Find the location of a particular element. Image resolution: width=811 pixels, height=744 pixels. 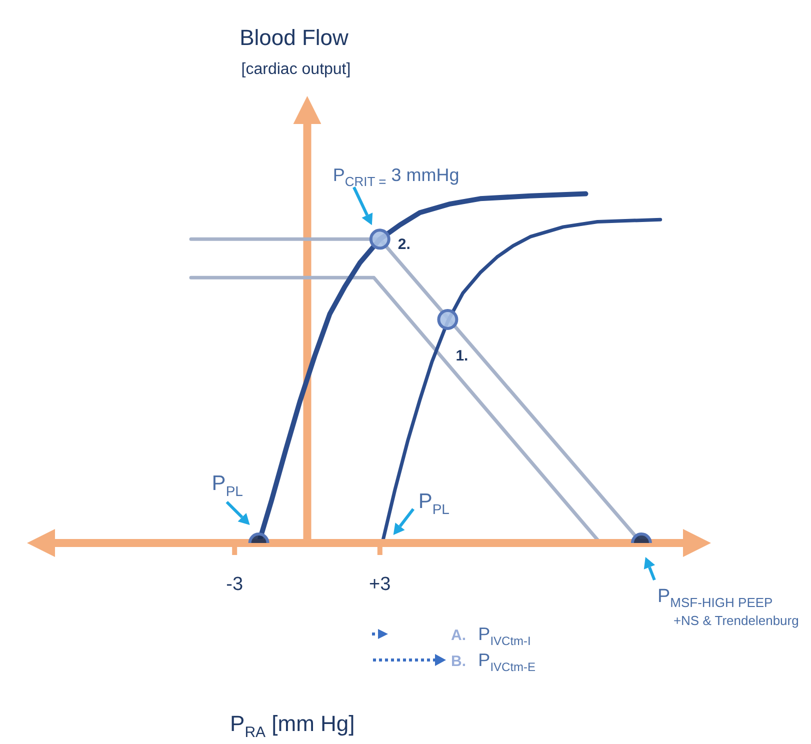

text: P$_{RA}$ [mm Hg] is located at coordinates (292, 726).